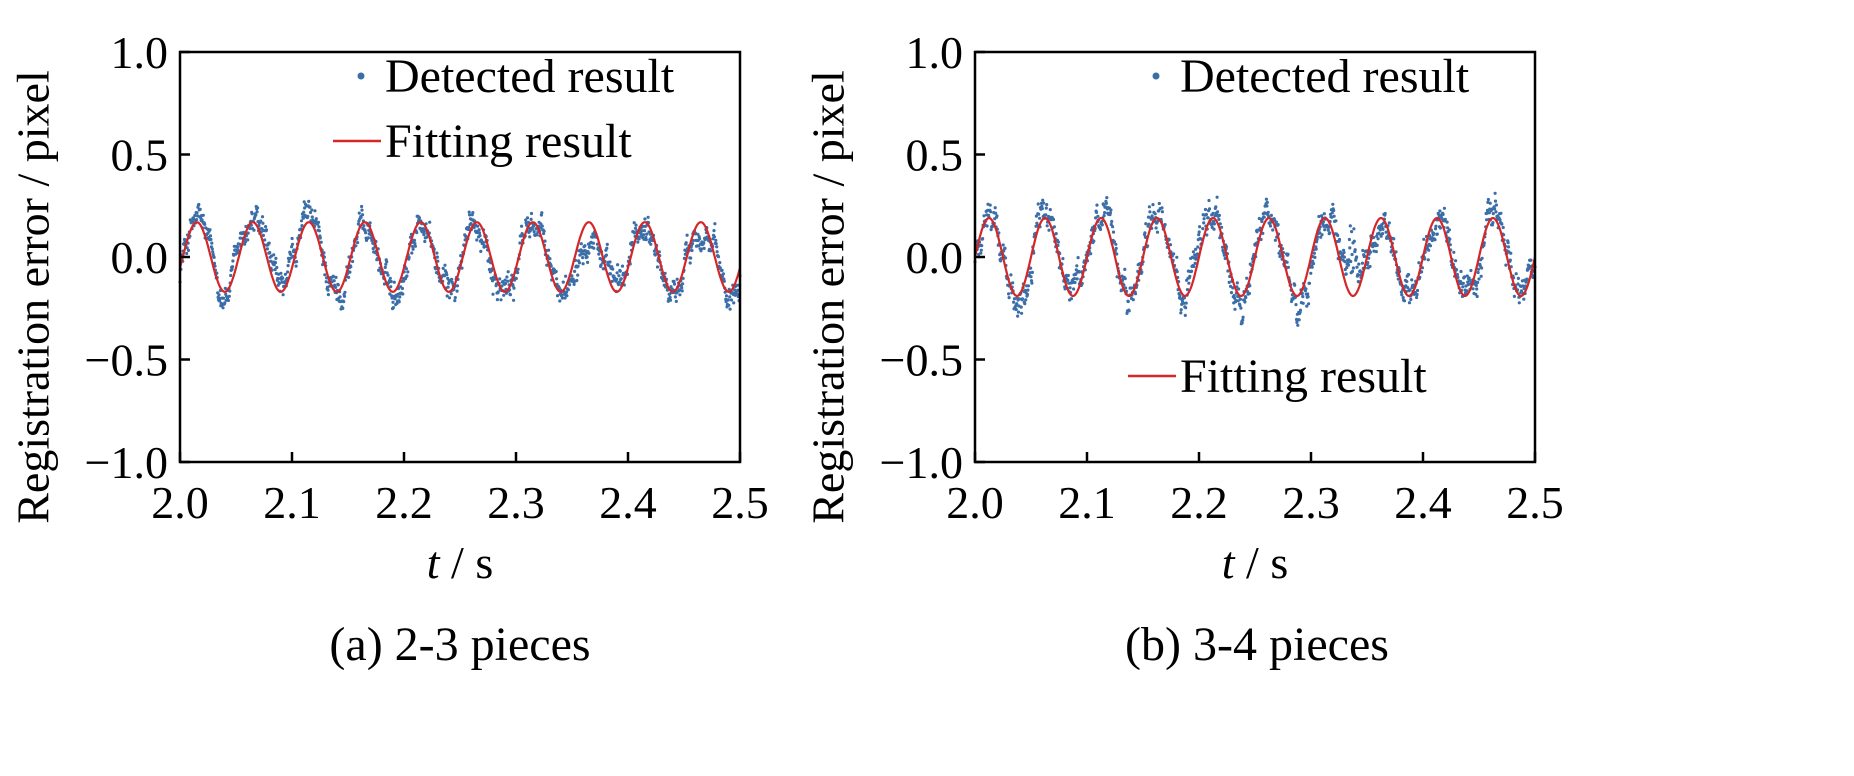 The width and height of the screenshot is (1854, 776). Describe the element at coordinates (1255, 490) in the screenshot. I see `panel-b-x-ticks: 2.0 2.1 2.2 2.3 2.4 2.5` at that location.